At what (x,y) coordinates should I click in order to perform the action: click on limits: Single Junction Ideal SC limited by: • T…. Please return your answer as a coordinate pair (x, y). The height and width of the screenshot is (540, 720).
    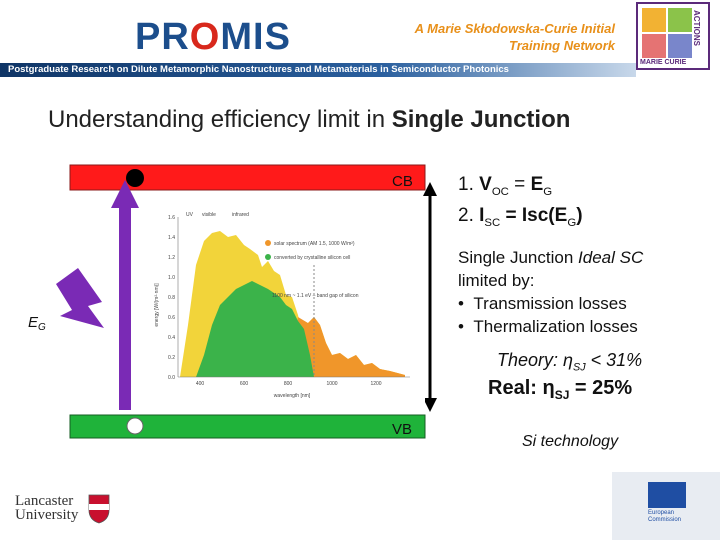
    Looking at the image, I should click on (550, 292).